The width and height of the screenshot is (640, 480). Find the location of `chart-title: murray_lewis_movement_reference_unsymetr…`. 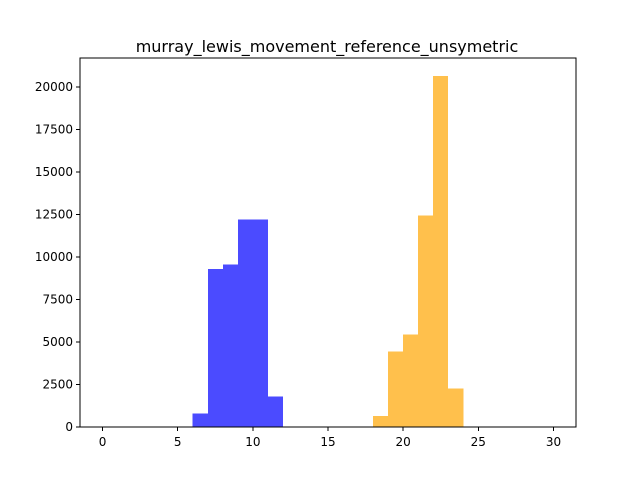

chart-title: murray_lewis_movement_reference_unsymetr… is located at coordinates (327, 47).